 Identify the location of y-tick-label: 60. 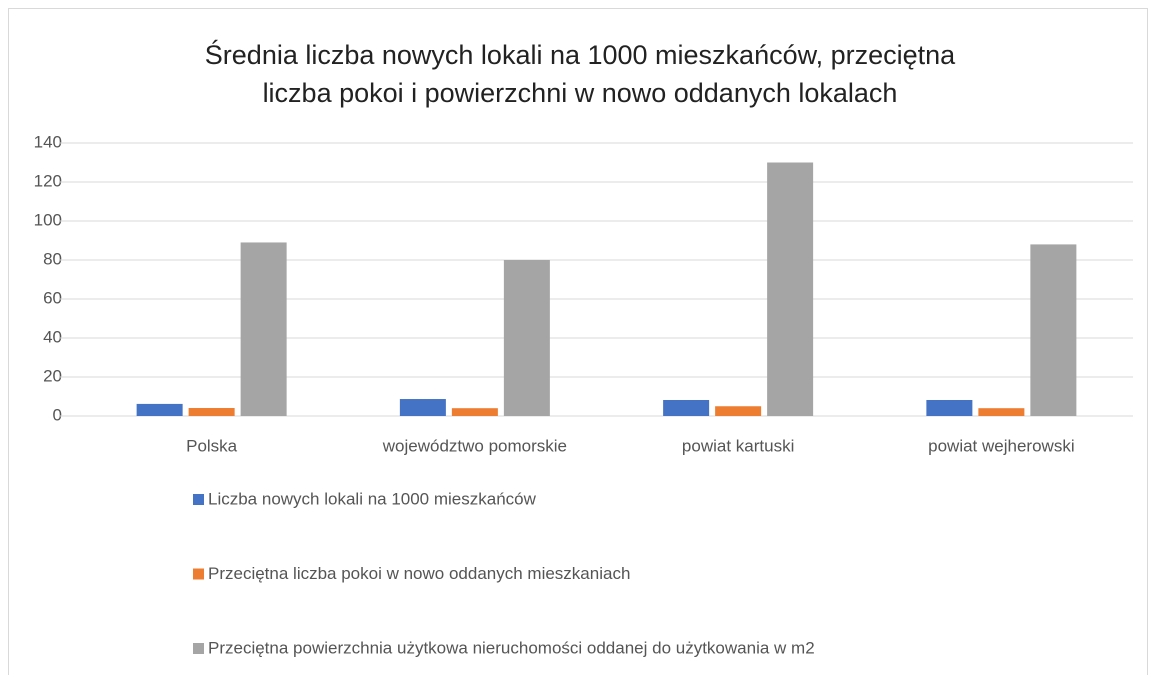
(52, 297).